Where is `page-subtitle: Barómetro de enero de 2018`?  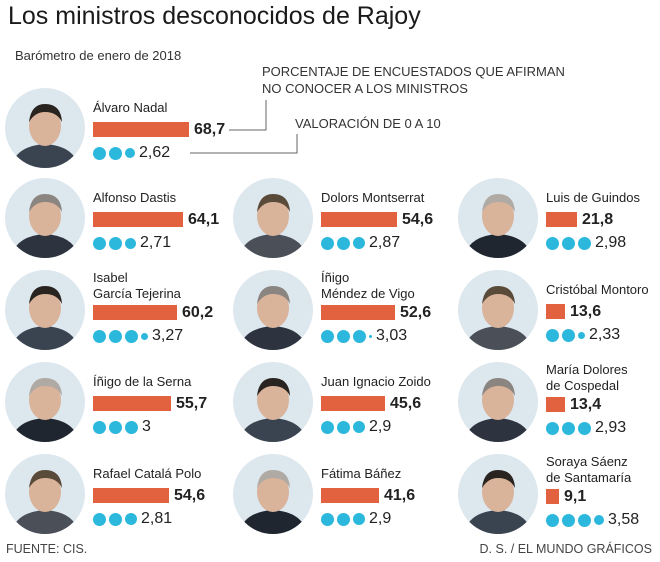 page-subtitle: Barómetro de enero de 2018 is located at coordinates (98, 55).